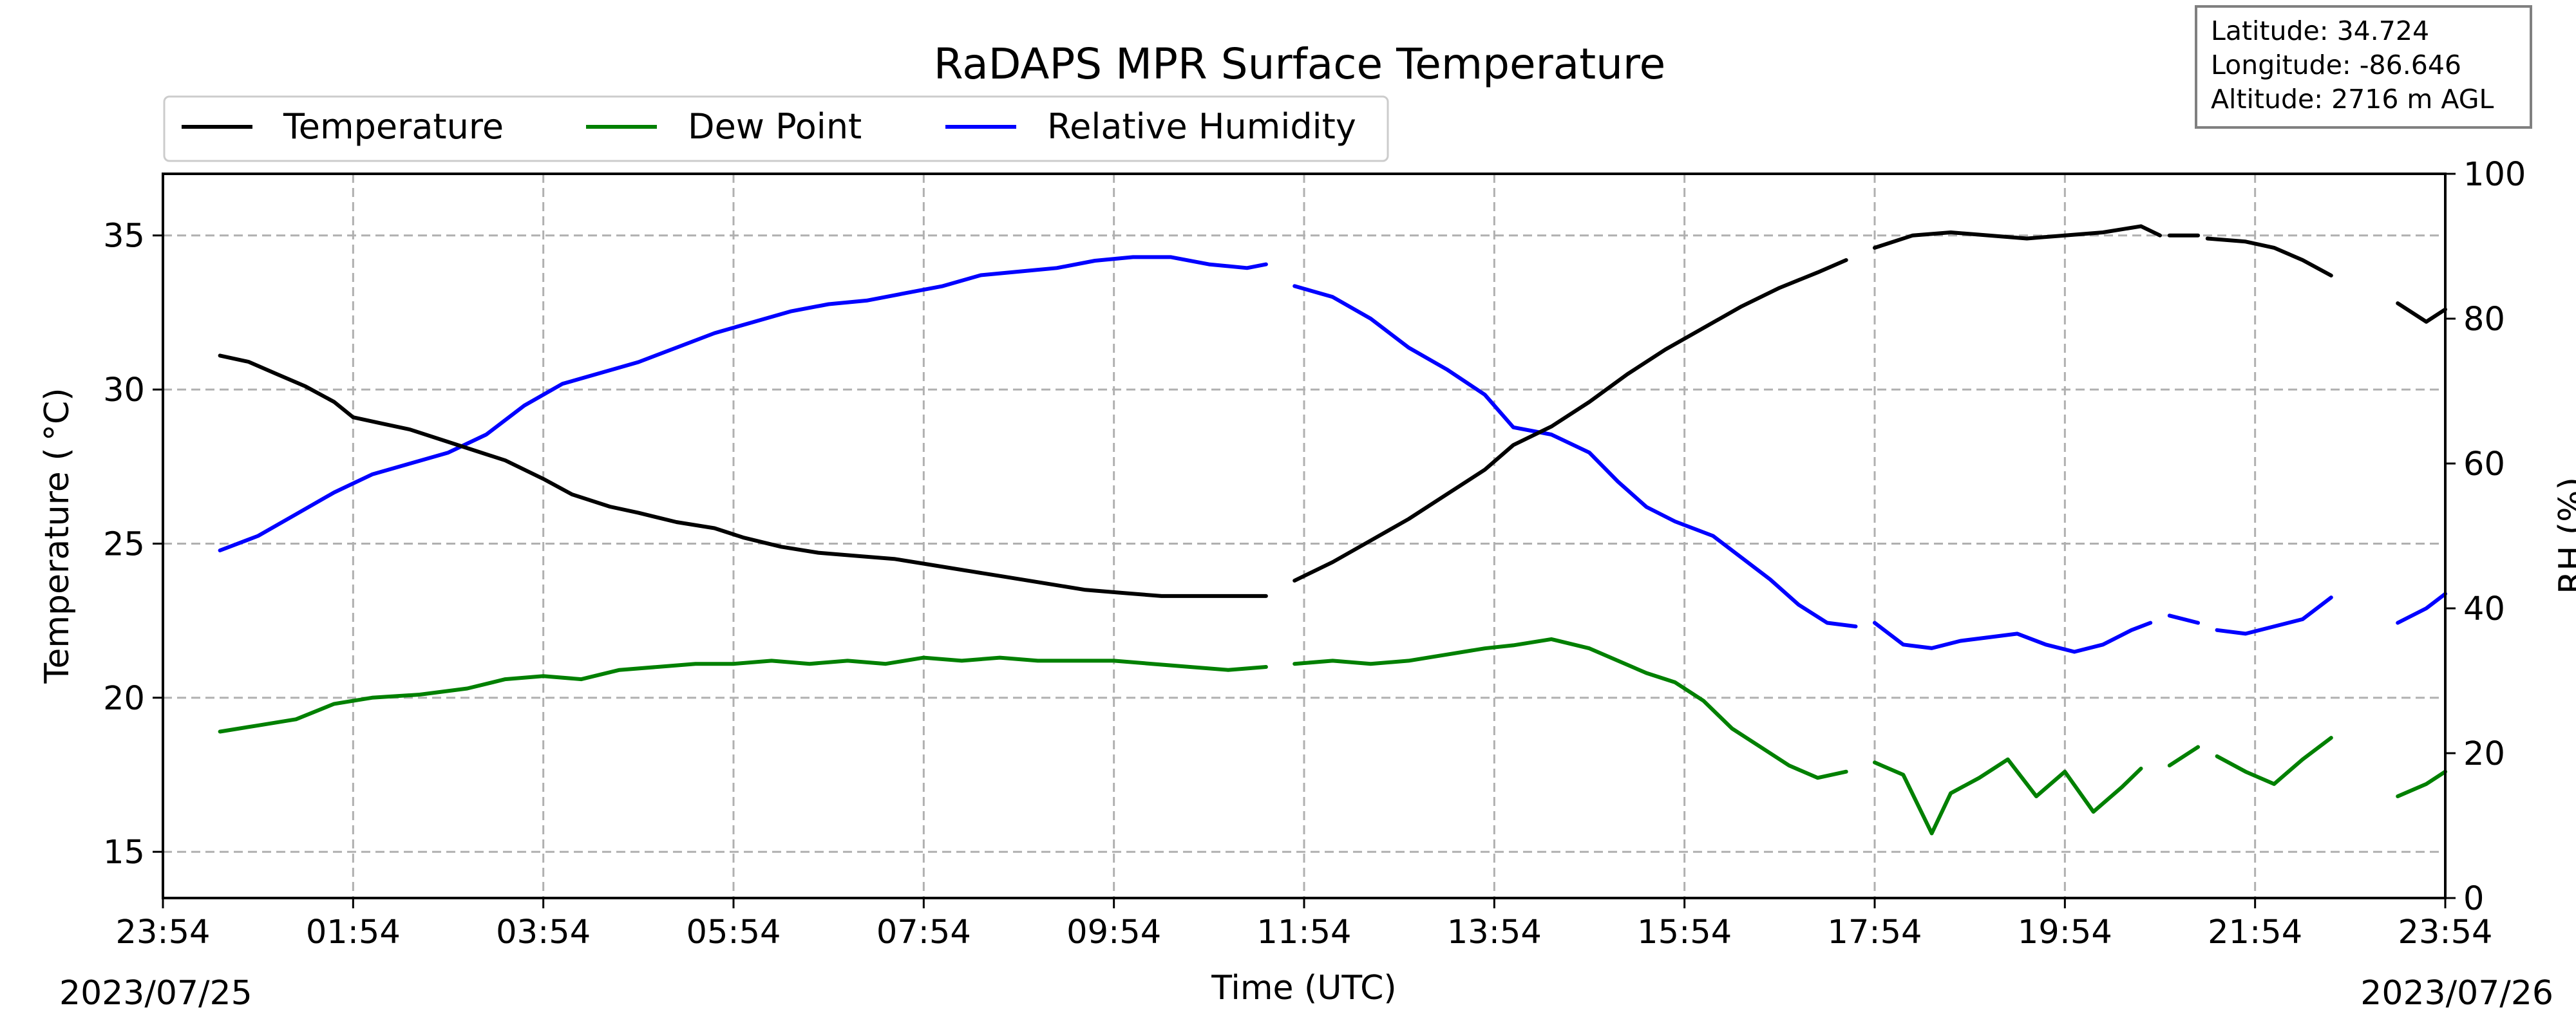 This screenshot has height=1030, width=2576. Describe the element at coordinates (124, 699) in the screenshot. I see `y-left-tick-label: 20` at that location.